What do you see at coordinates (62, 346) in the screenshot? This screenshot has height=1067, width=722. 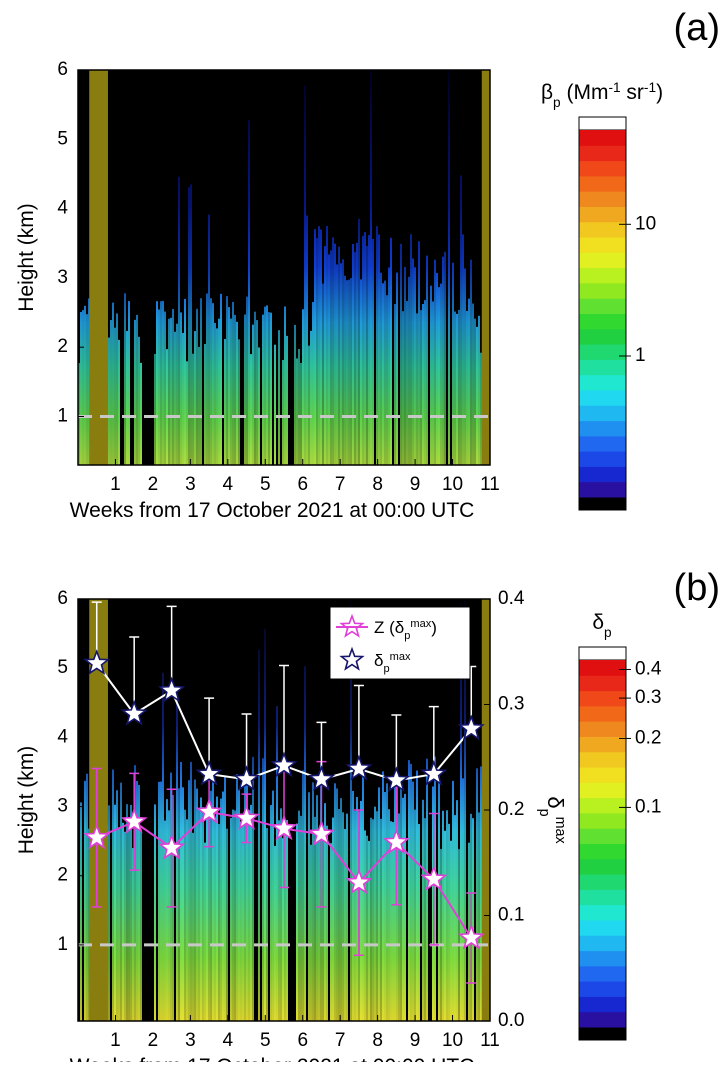 I see `y-tick-label: 2` at bounding box center [62, 346].